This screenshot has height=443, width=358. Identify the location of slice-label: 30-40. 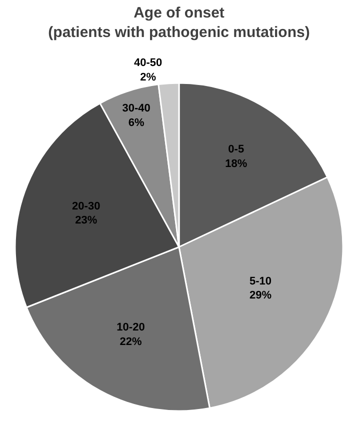
(136, 108).